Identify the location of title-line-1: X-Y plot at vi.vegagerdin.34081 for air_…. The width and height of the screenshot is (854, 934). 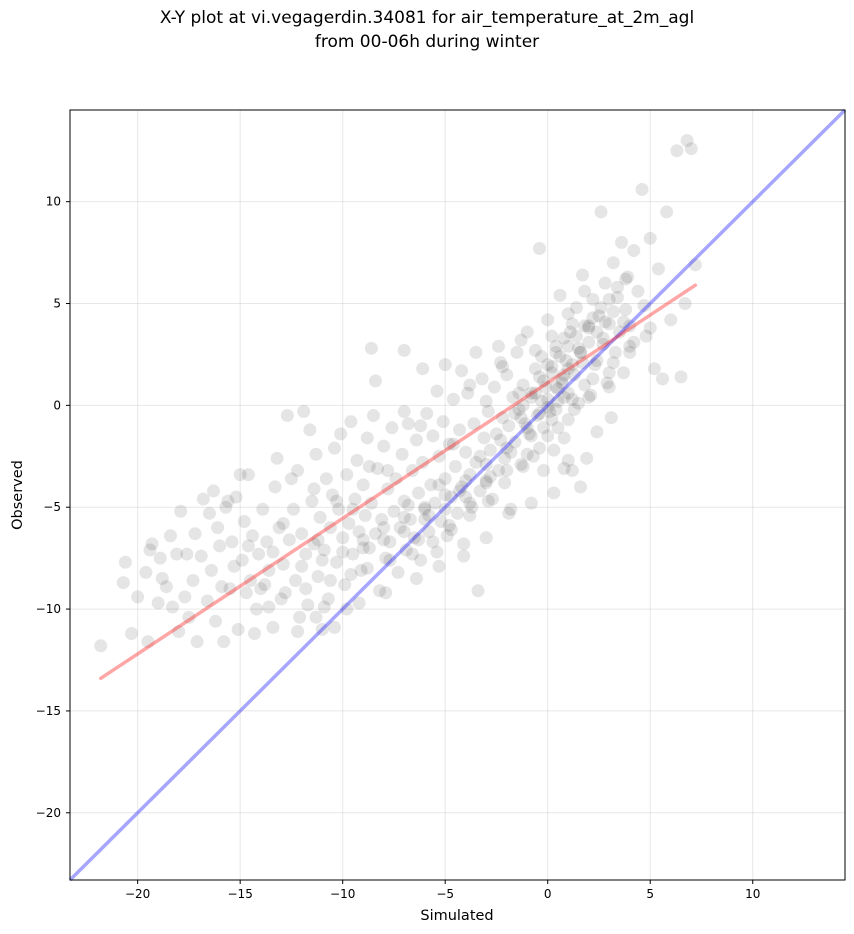
(427, 18).